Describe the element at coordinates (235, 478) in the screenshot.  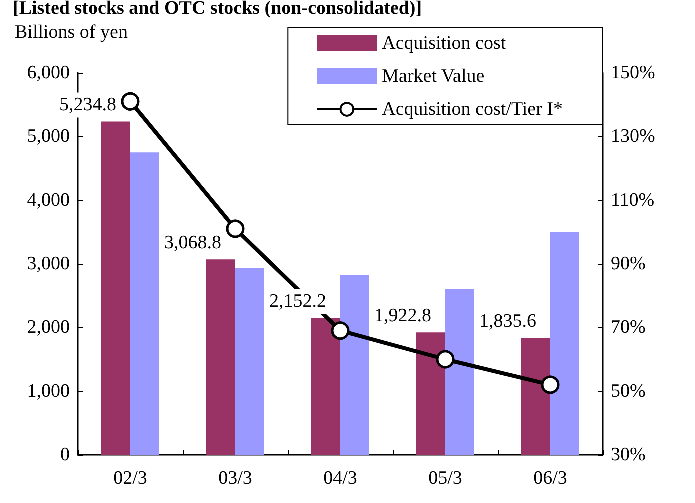
I see `x-tick-label: 03/3` at that location.